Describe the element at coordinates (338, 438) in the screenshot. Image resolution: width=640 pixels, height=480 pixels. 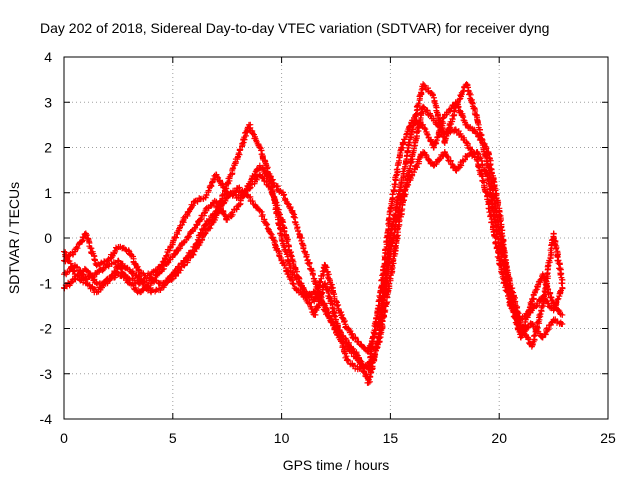
I see `x-tick-labels: 0 5 10 15 20 25` at that location.